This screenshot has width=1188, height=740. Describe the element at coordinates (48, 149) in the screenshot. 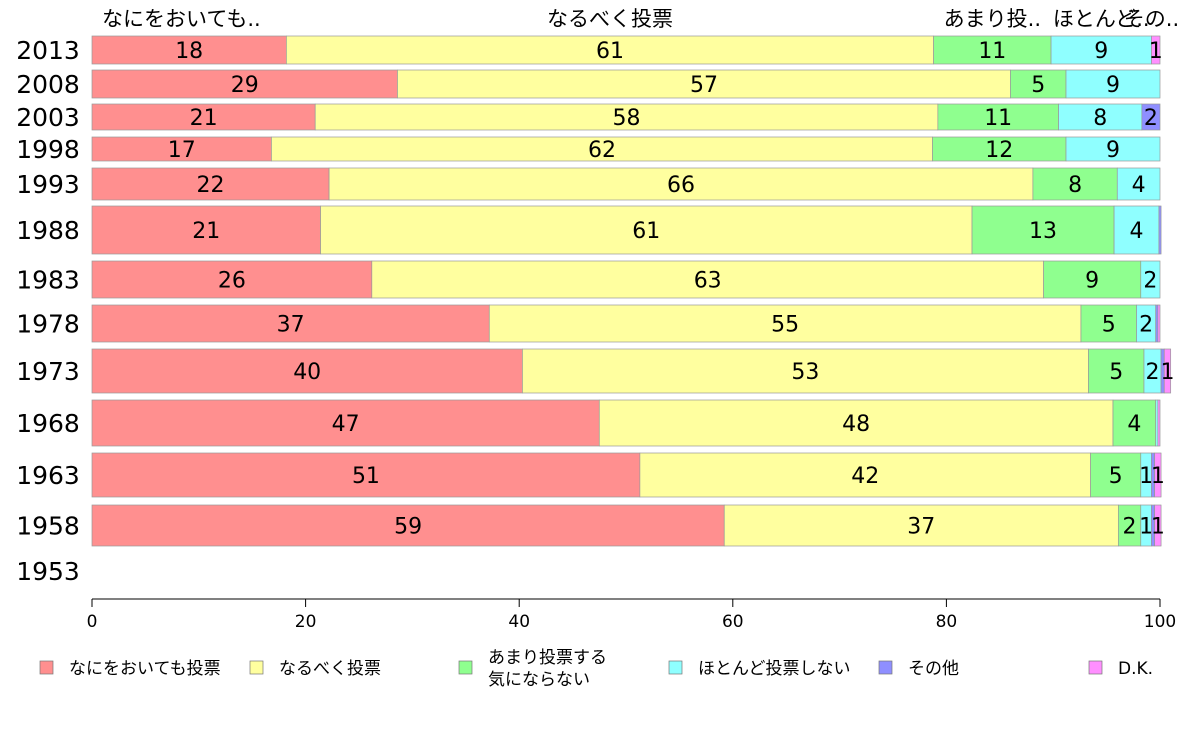

I see `year-label: 1998` at that location.